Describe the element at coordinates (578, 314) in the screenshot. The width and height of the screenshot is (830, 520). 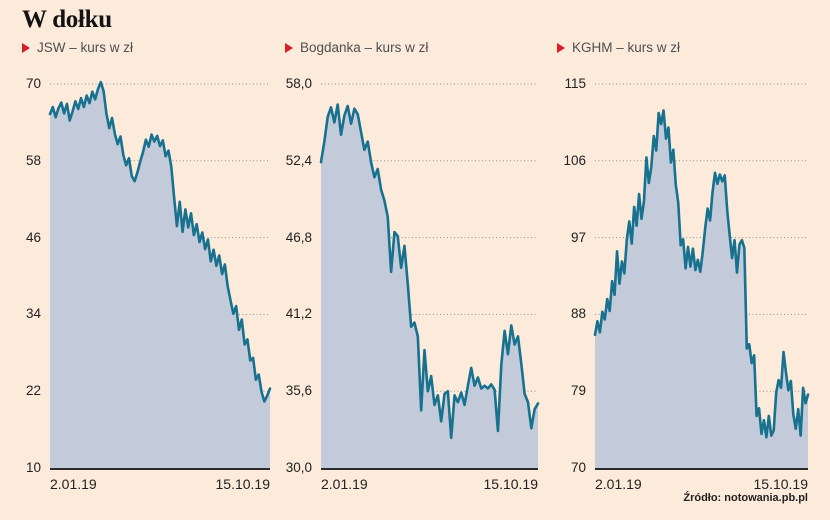
I see `y-tick: 88` at that location.